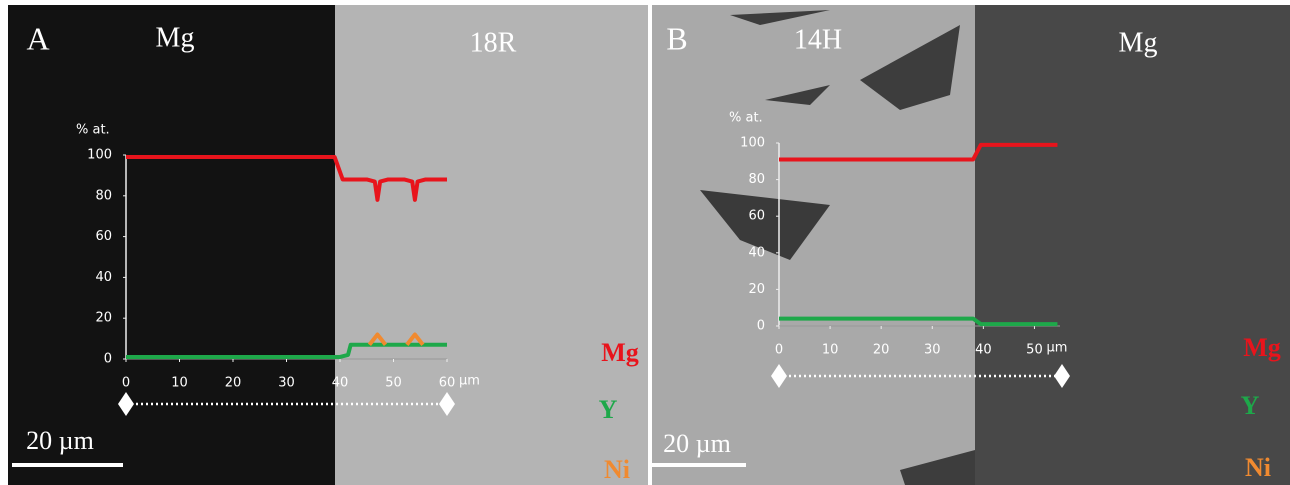 The width and height of the screenshot is (1290, 485). I want to click on x-tick-label: 60, so click(447, 383).